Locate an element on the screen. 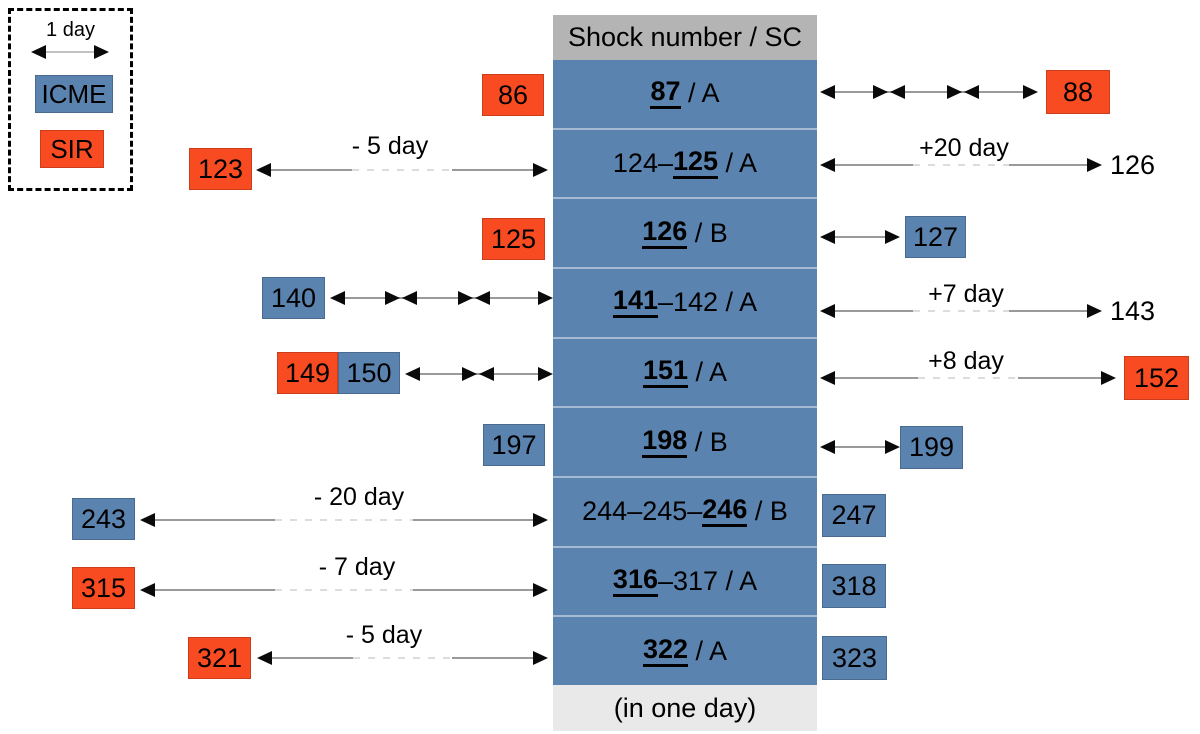 The width and height of the screenshot is (1200, 734). event-box-315: 315 is located at coordinates (103, 588).